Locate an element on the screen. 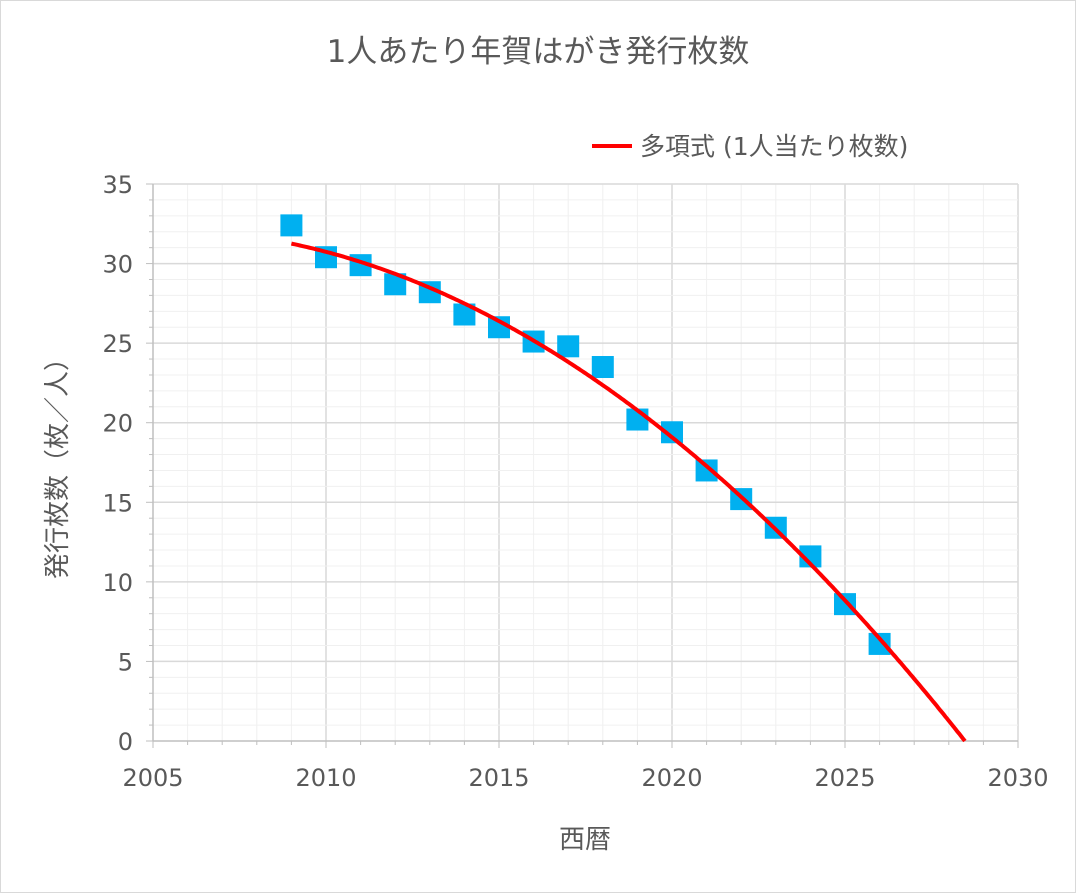 The width and height of the screenshot is (1076, 893). legend: 多項式 (1人当たり枚数) is located at coordinates (750, 146).